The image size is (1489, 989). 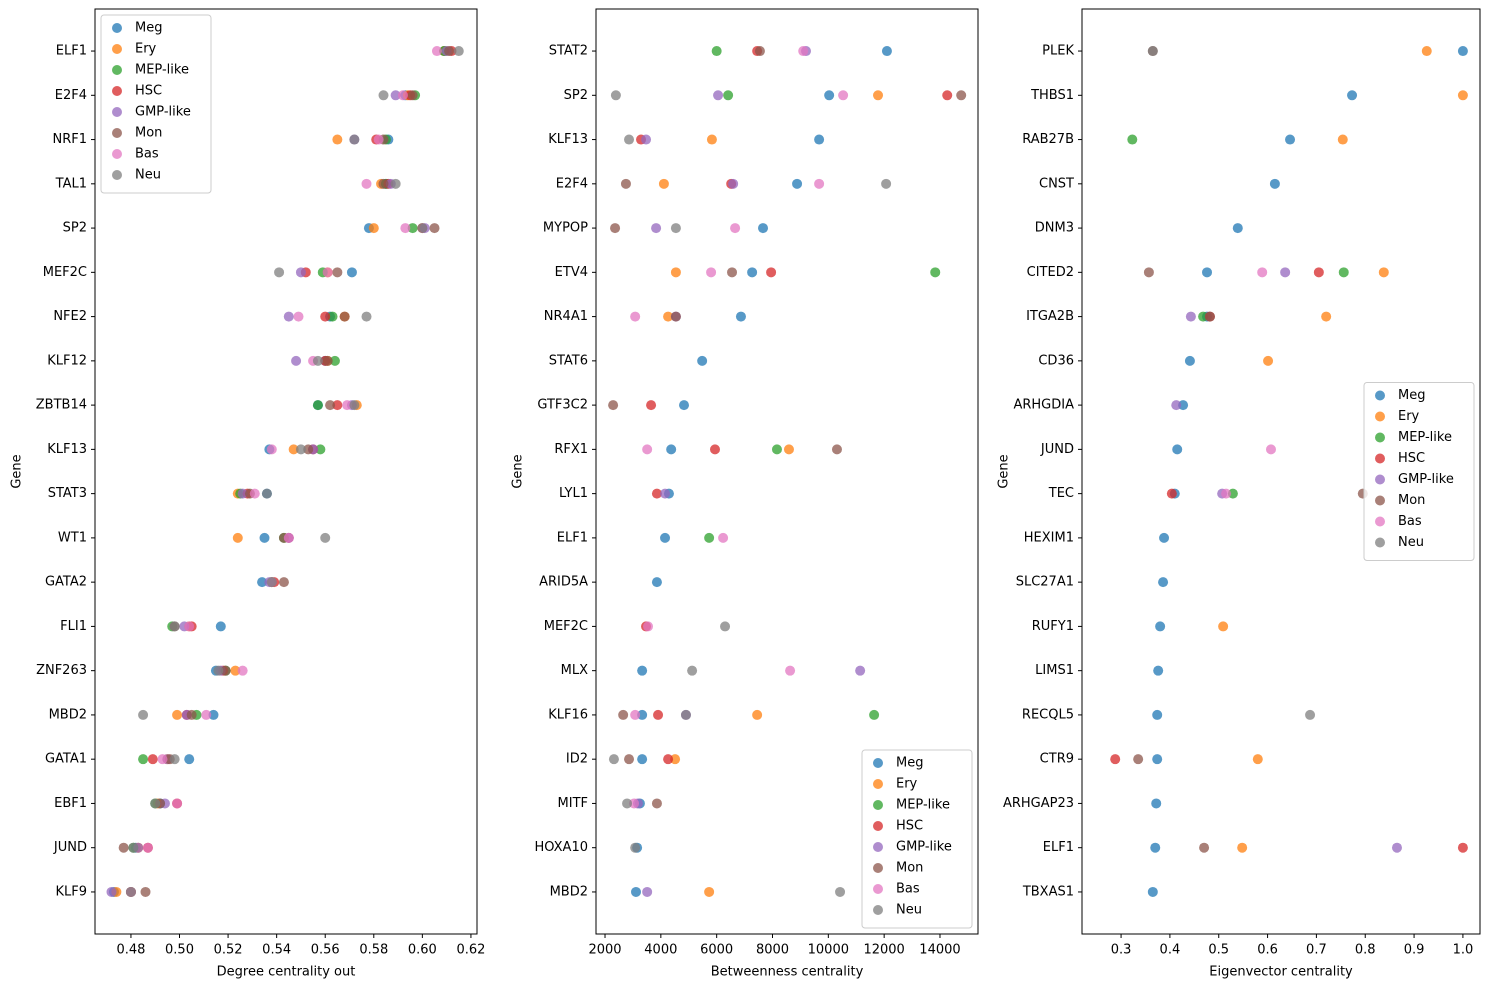 What do you see at coordinates (1057, 759) in the screenshot?
I see `y-tick-label: CTR9` at bounding box center [1057, 759].